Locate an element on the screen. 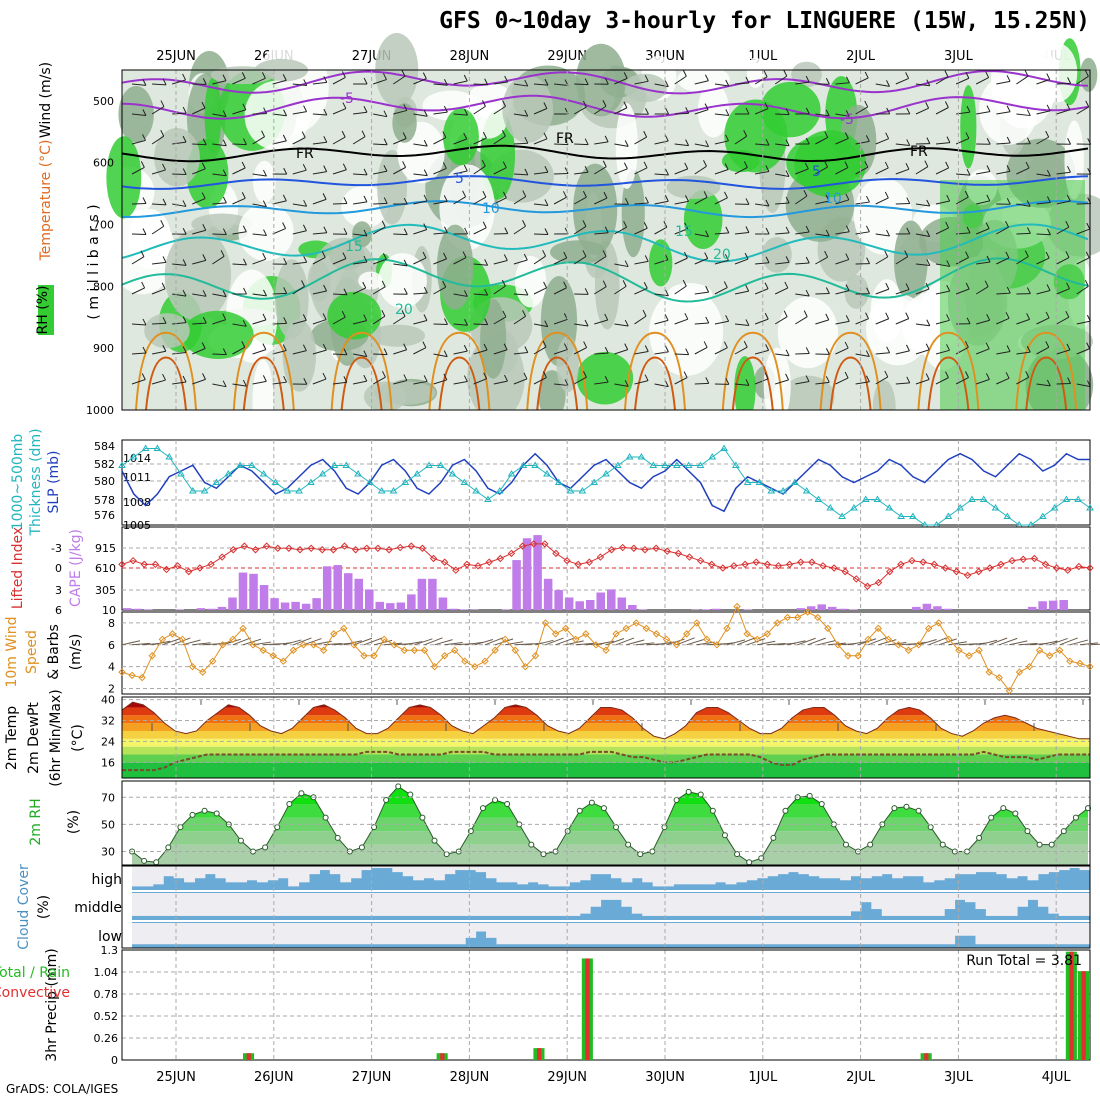 This screenshot has height=1100, width=1100. isotherm-line is located at coordinates (605, 107).